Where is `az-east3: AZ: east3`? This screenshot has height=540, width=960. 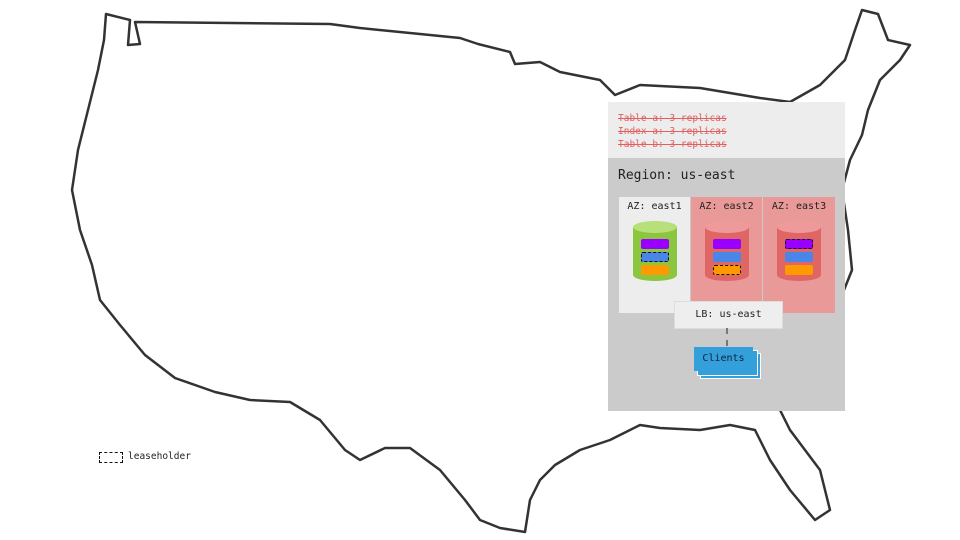 az-east3: AZ: east3 is located at coordinates (799, 255).